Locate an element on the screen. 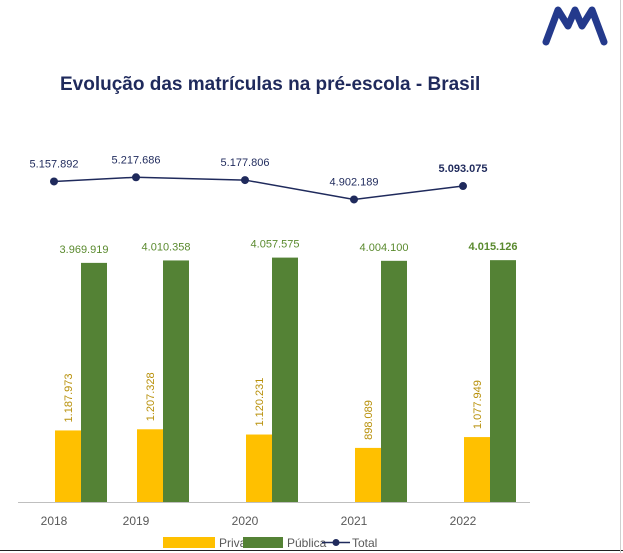  point-total-2020 is located at coordinates (245, 180).